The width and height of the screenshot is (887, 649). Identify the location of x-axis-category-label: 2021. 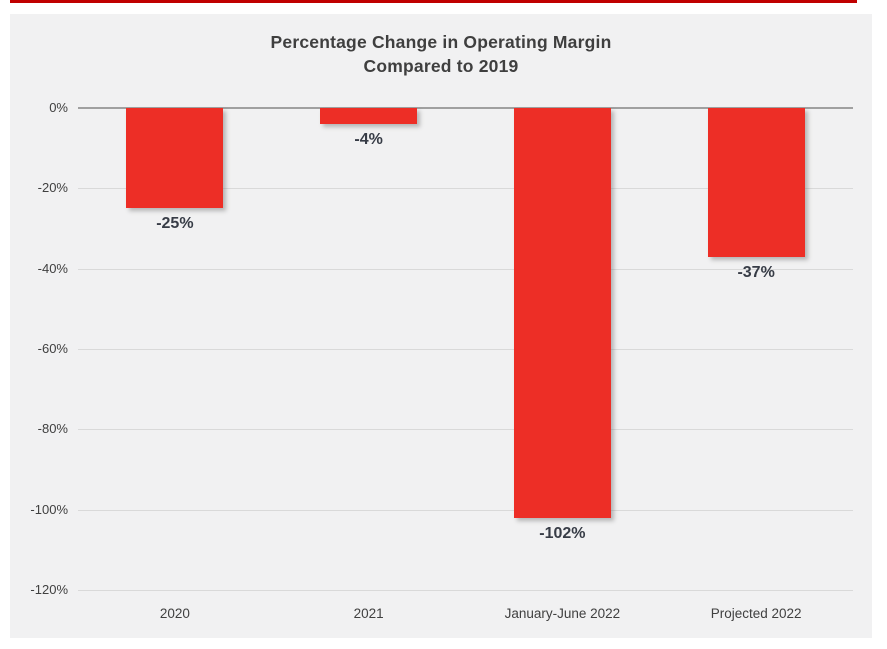
(368, 613).